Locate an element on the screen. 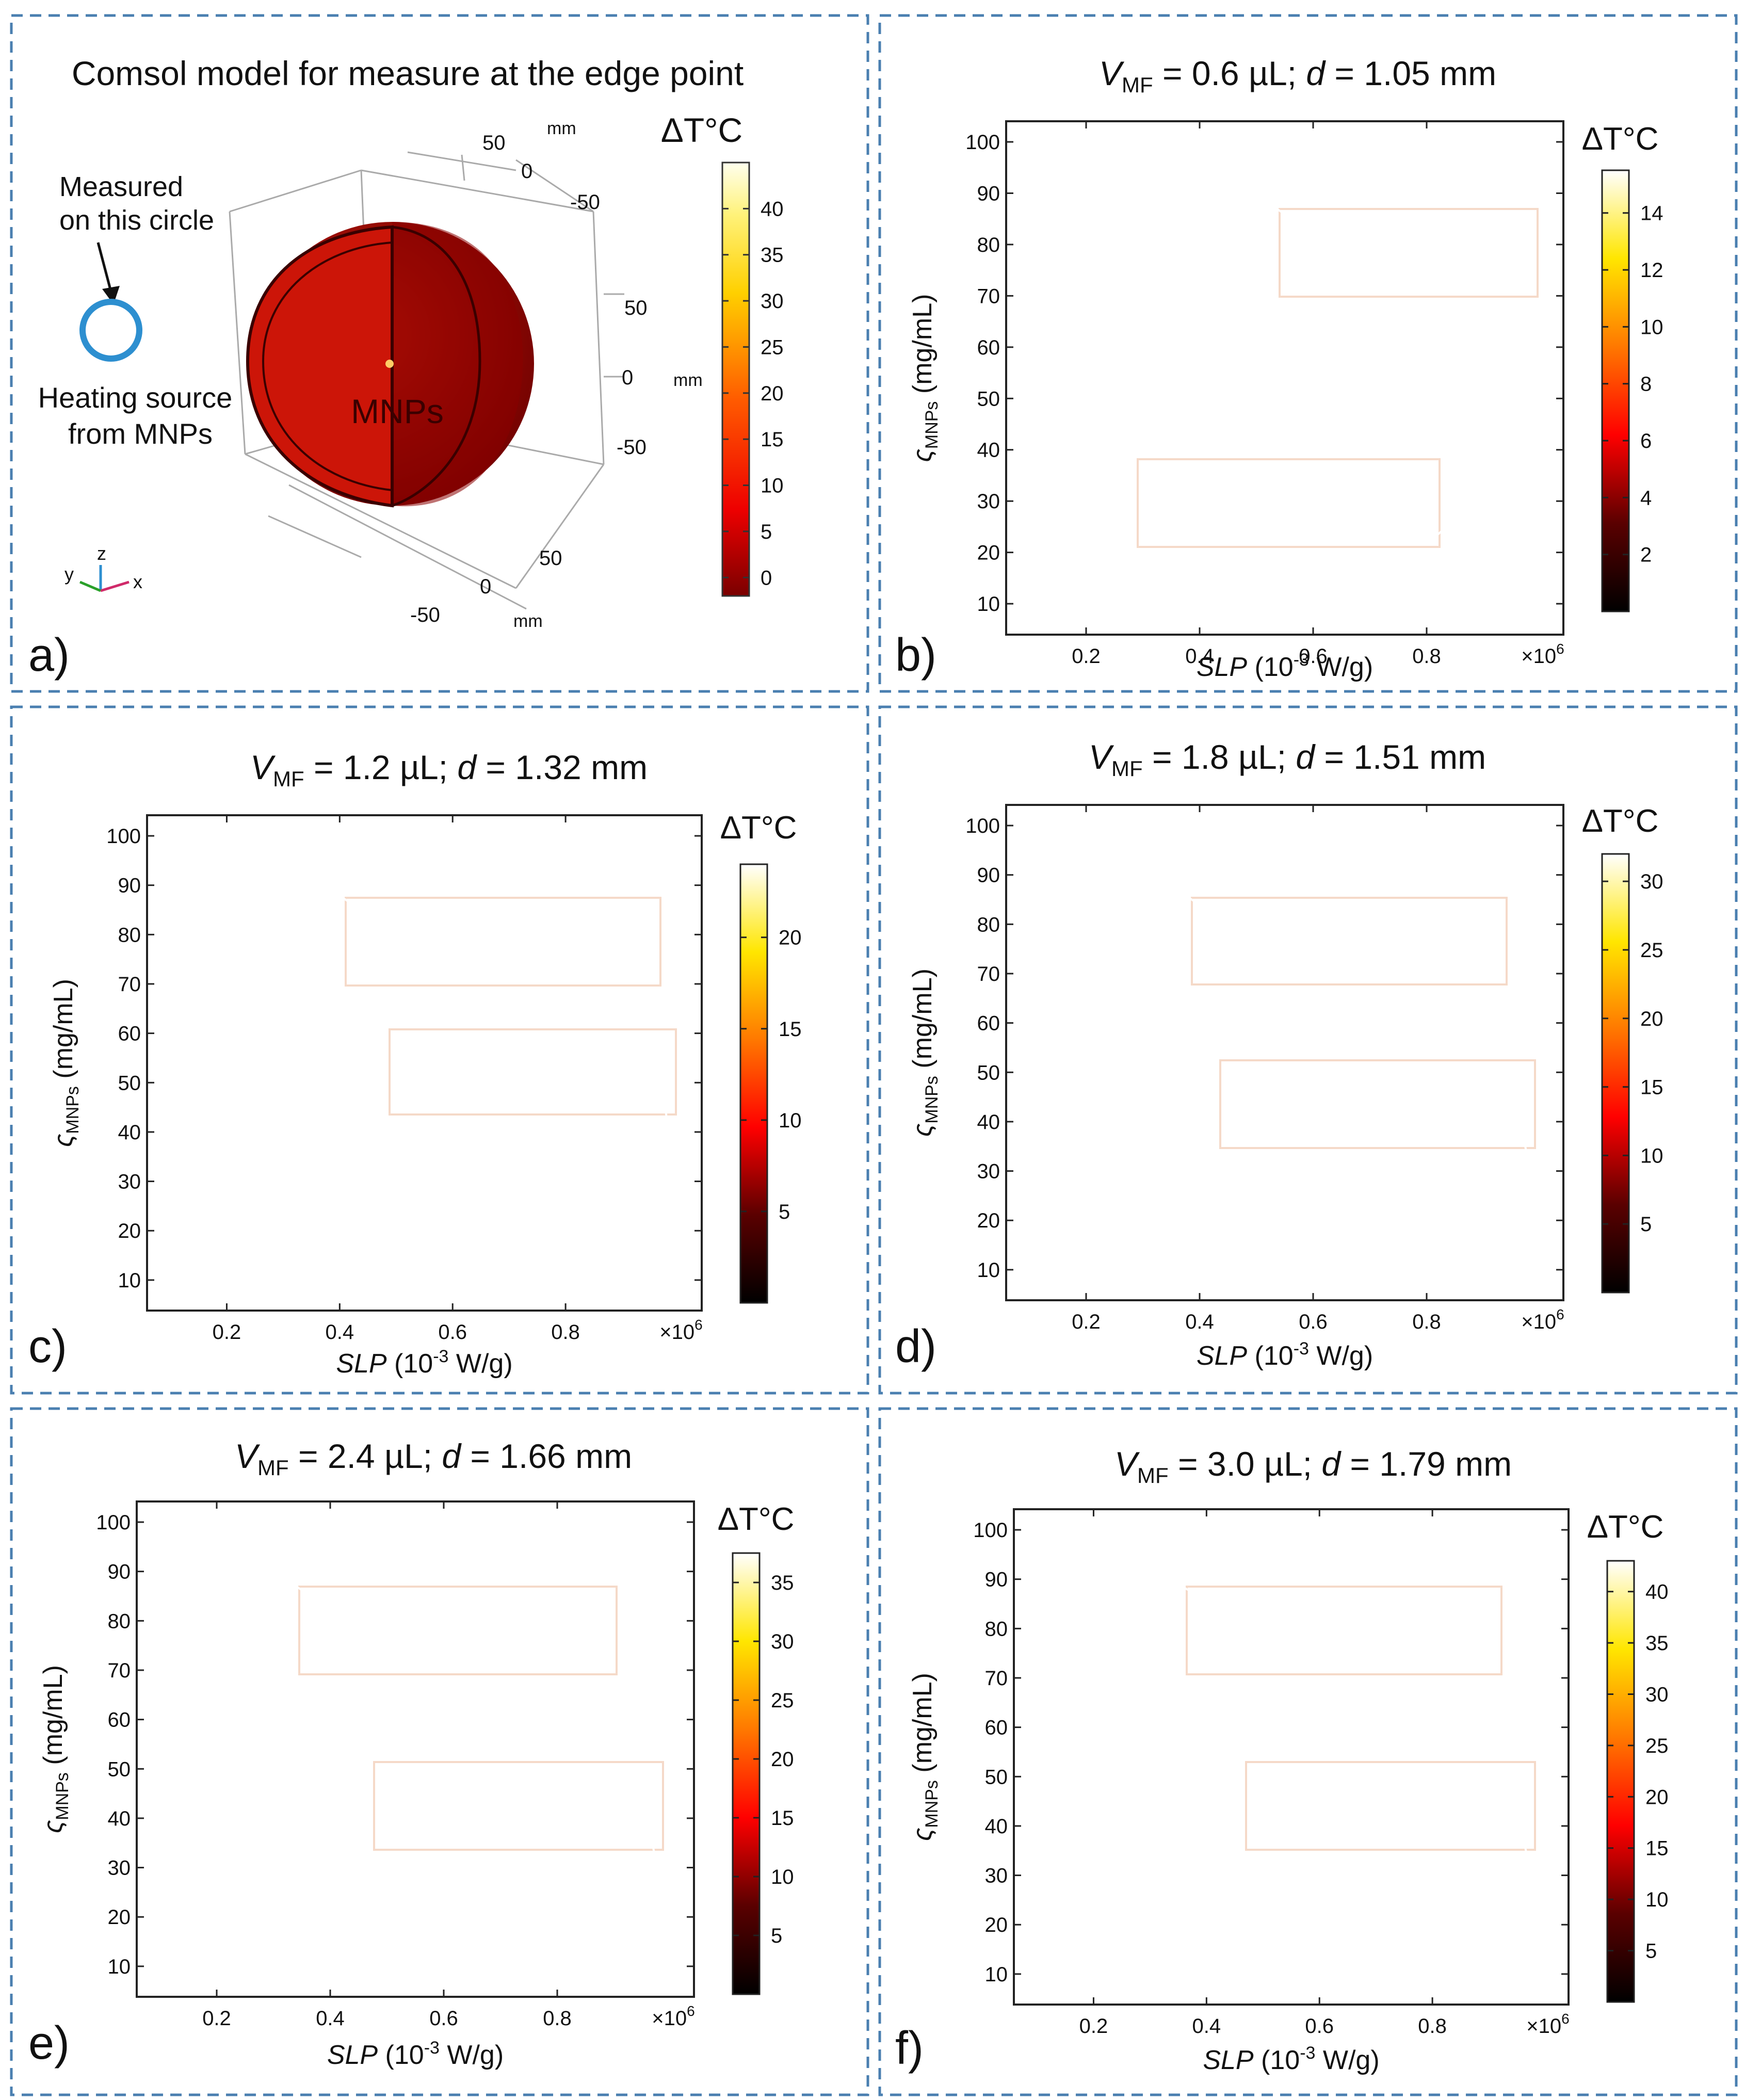 This screenshot has width=1745, height=2100. heatmap-image is located at coordinates (1284, 1053).